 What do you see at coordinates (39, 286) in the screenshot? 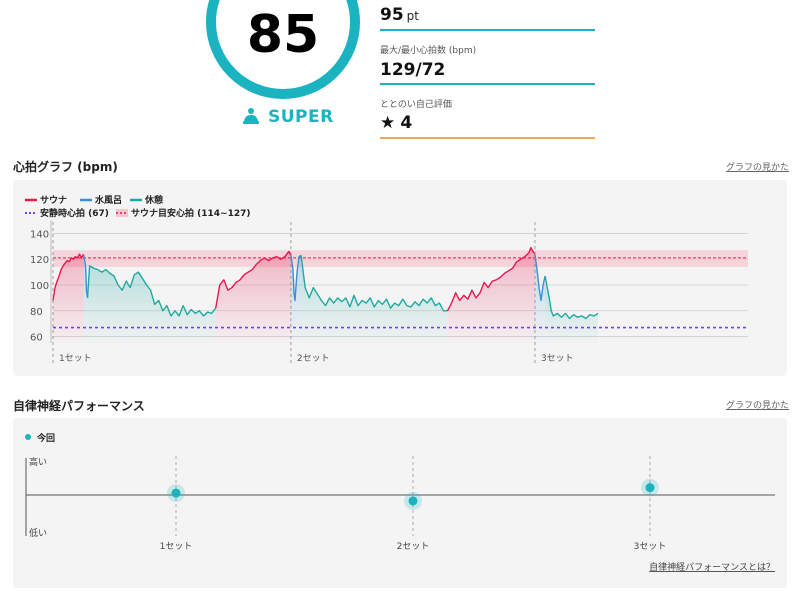
I see `hr-y-tick: 100` at bounding box center [39, 286].